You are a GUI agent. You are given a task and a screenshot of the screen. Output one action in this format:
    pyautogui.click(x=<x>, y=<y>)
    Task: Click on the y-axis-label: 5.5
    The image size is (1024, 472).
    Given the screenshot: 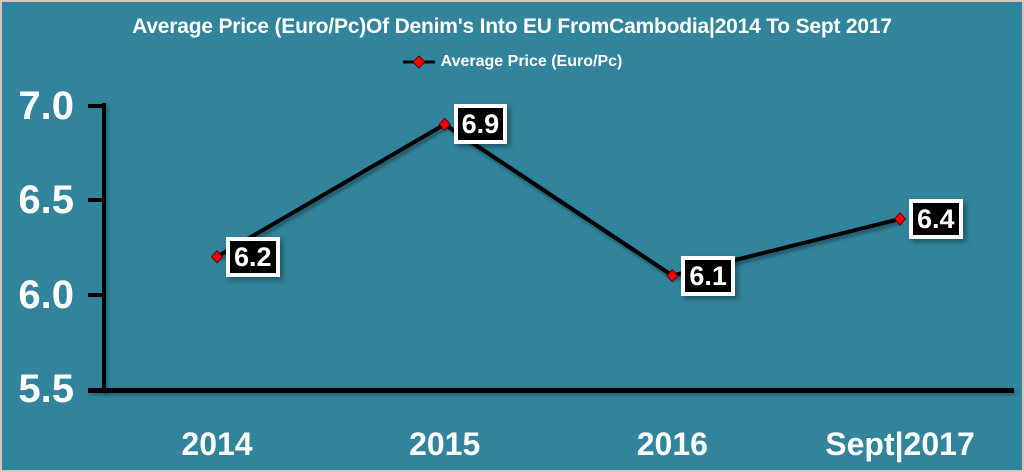 What is the action you would take?
    pyautogui.click(x=46, y=389)
    